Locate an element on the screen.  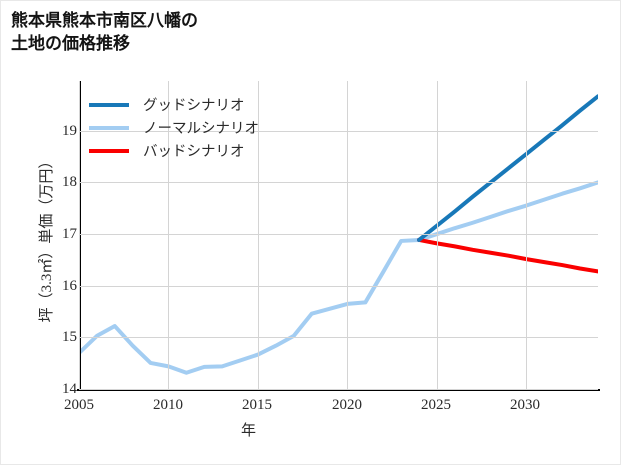
legend-label-bad: バッドシナリオ is located at coordinates (194, 152).